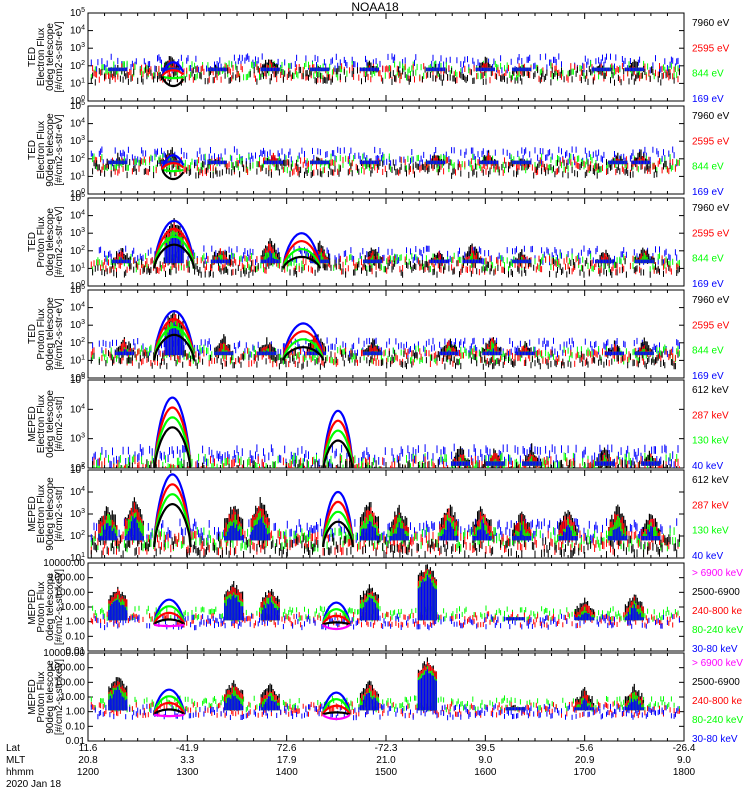  What do you see at coordinates (716, 682) in the screenshot?
I see `legend-entry: 2500-6900` at bounding box center [716, 682].